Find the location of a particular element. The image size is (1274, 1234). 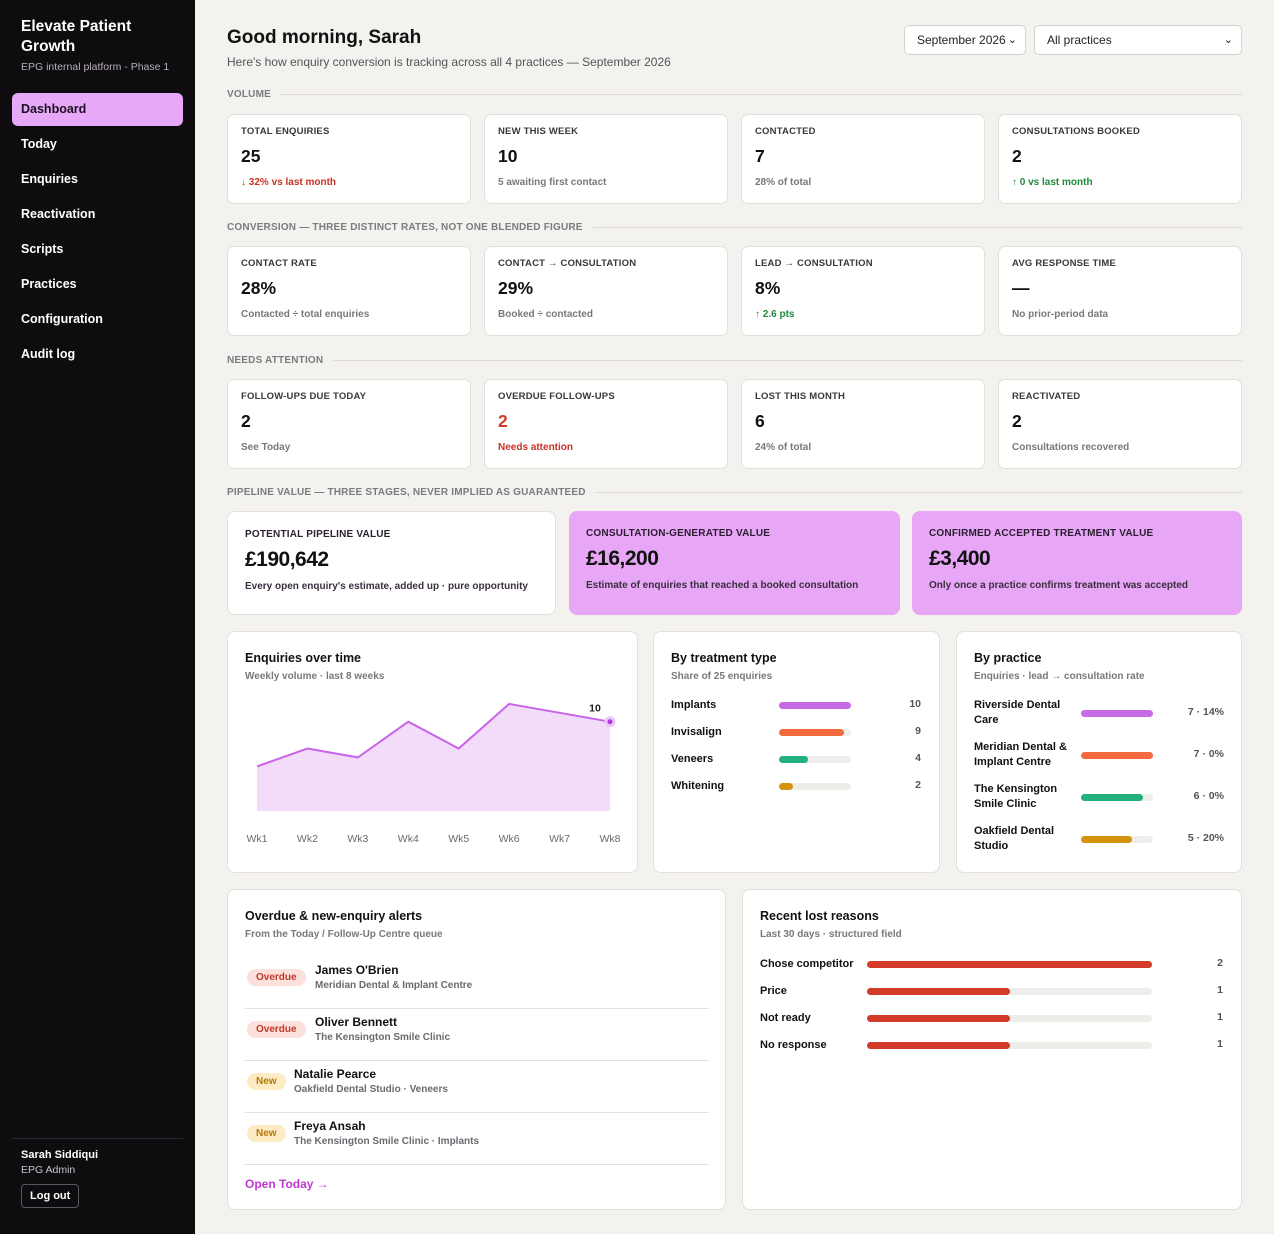

kpi-label: NEW THIS WEEK is located at coordinates (538, 131).